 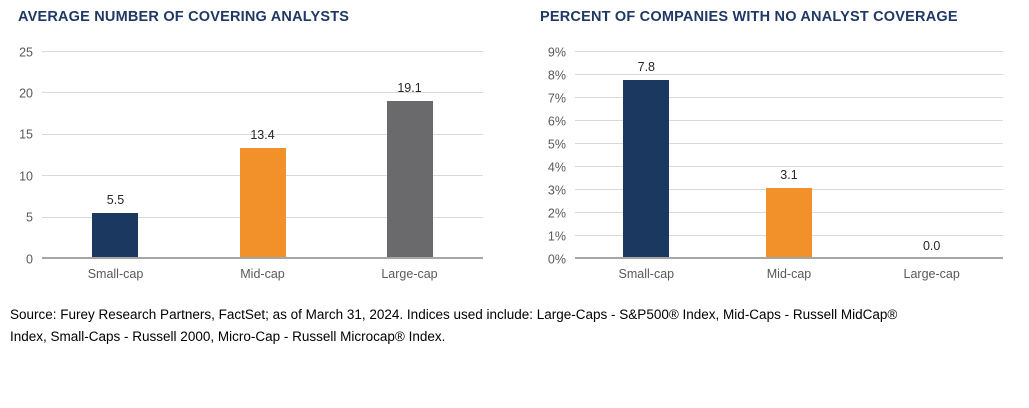 I want to click on value-label-small-cap: 7.8, so click(x=646, y=66).